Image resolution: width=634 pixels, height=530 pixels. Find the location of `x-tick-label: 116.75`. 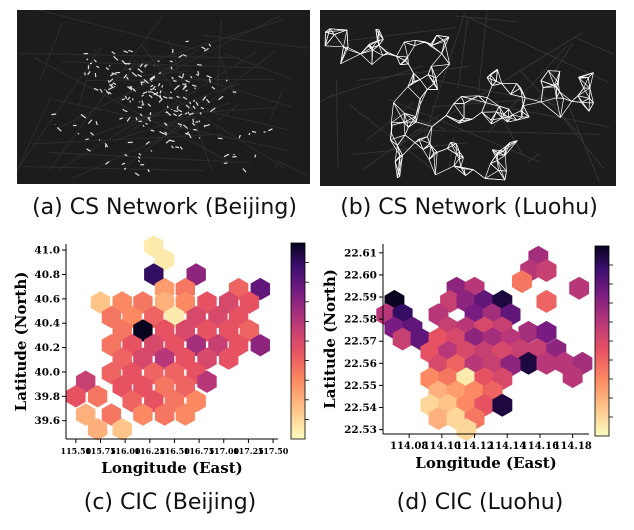

x-tick-label: 116.75 is located at coordinates (199, 451).